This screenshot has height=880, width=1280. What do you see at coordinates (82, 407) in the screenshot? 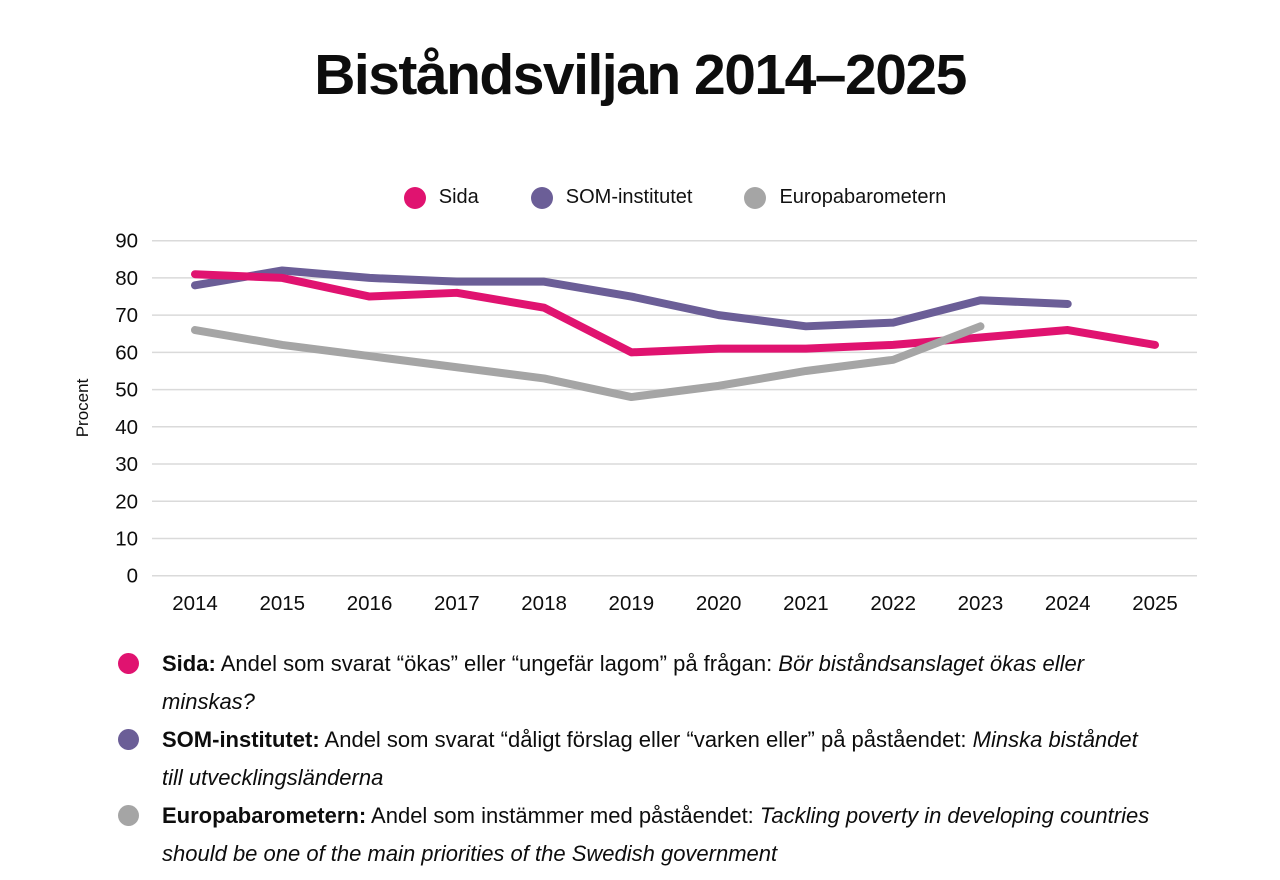
I see `svg-text: Procent` at bounding box center [82, 407].